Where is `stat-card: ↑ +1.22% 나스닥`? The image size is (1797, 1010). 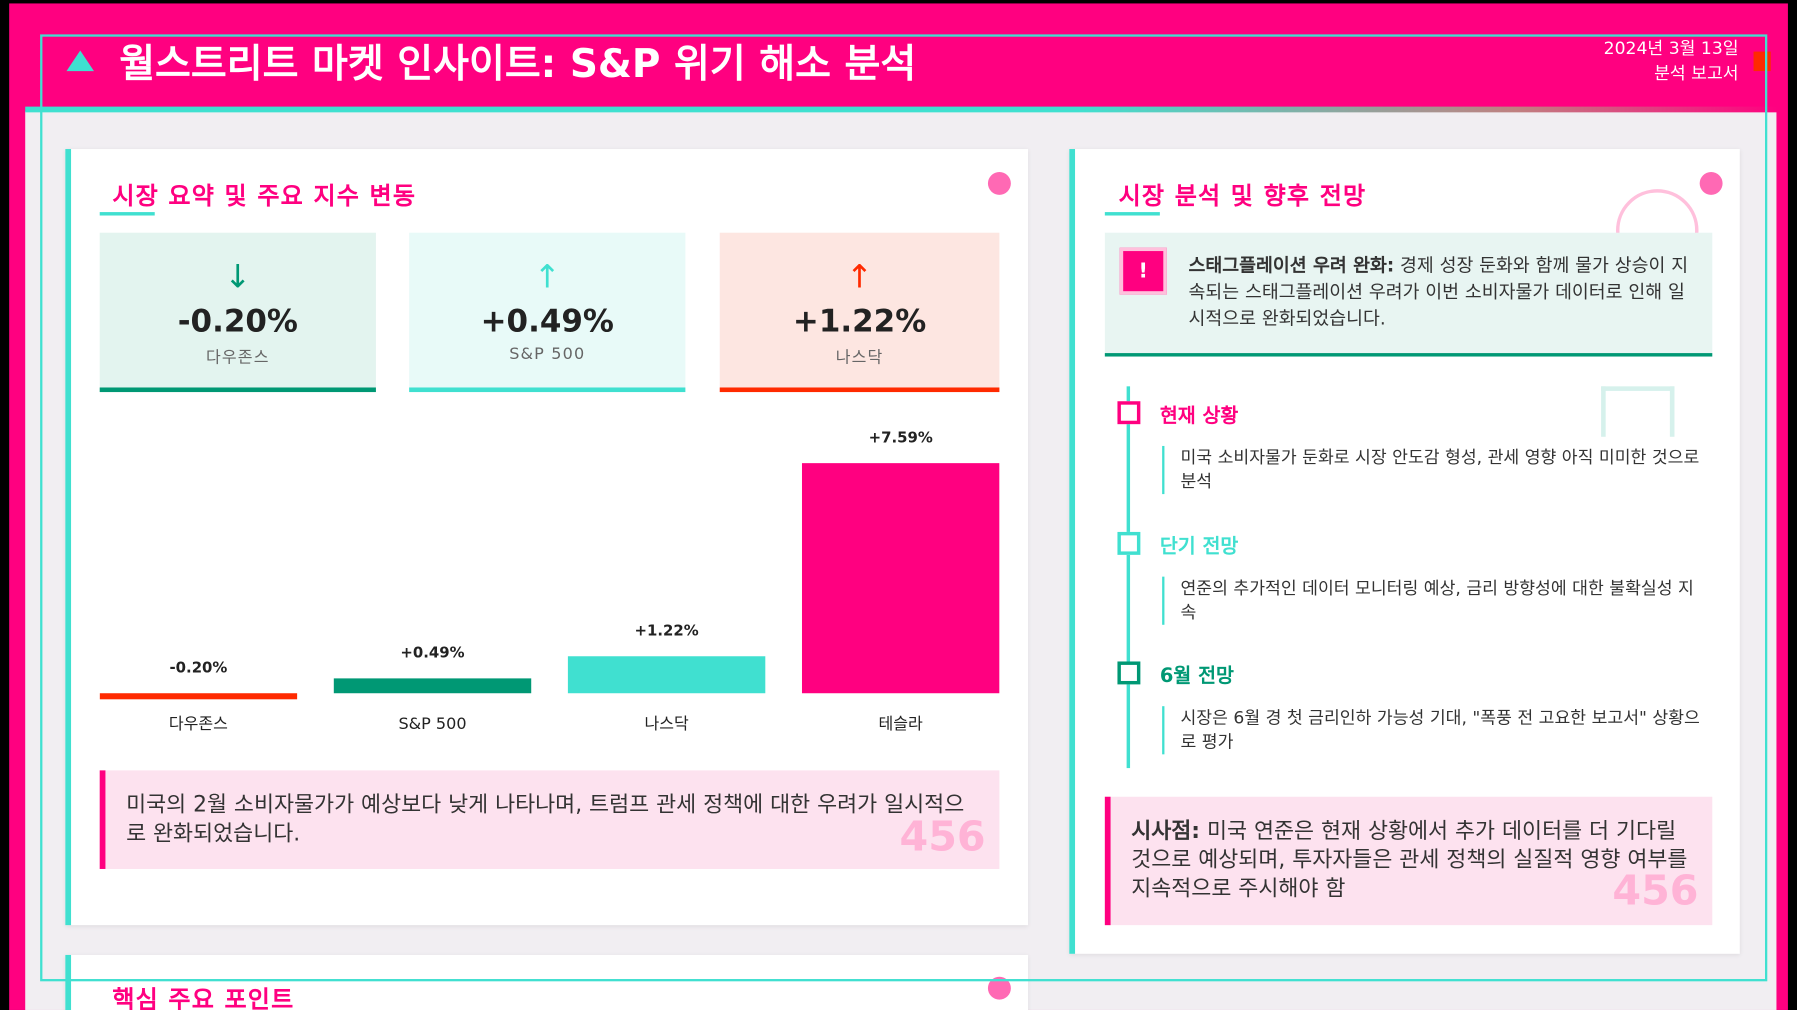
stat-card: ↑ +1.22% 나스닥 is located at coordinates (859, 312).